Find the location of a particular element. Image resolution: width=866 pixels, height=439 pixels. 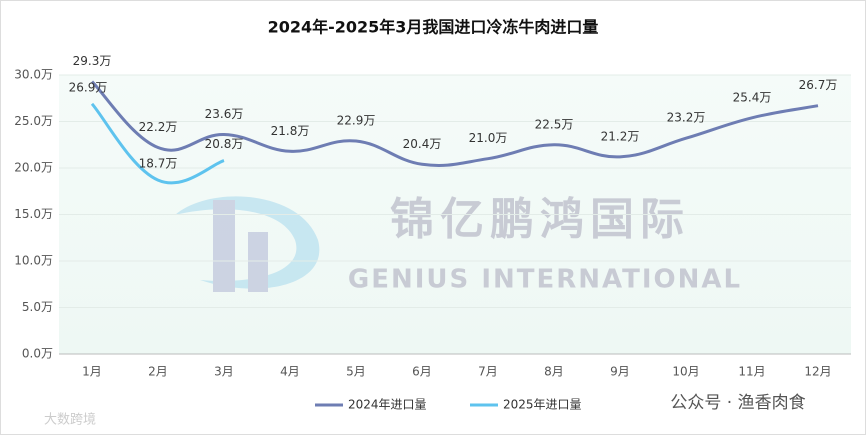

data-label: 22.9万 is located at coordinates (356, 121).